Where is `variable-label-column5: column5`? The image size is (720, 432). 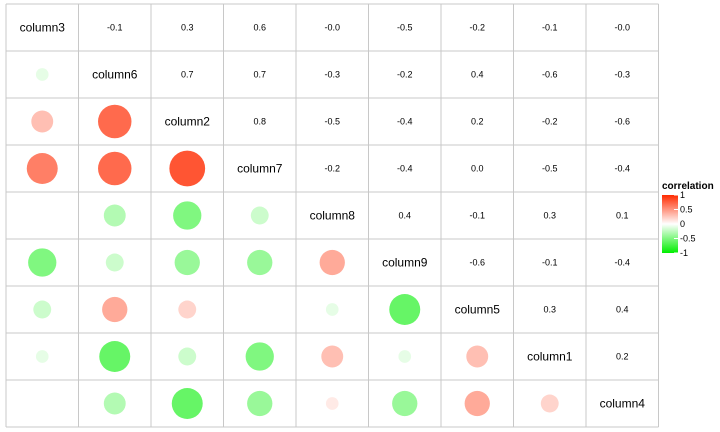
variable-label-column5: column5 is located at coordinates (478, 310).